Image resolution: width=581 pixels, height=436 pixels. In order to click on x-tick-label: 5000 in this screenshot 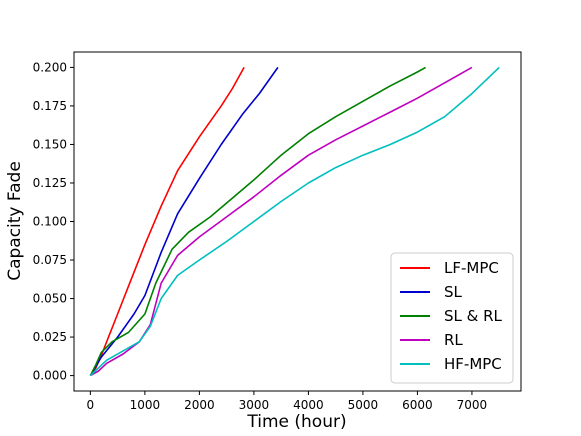, I will do `click(363, 405)`.